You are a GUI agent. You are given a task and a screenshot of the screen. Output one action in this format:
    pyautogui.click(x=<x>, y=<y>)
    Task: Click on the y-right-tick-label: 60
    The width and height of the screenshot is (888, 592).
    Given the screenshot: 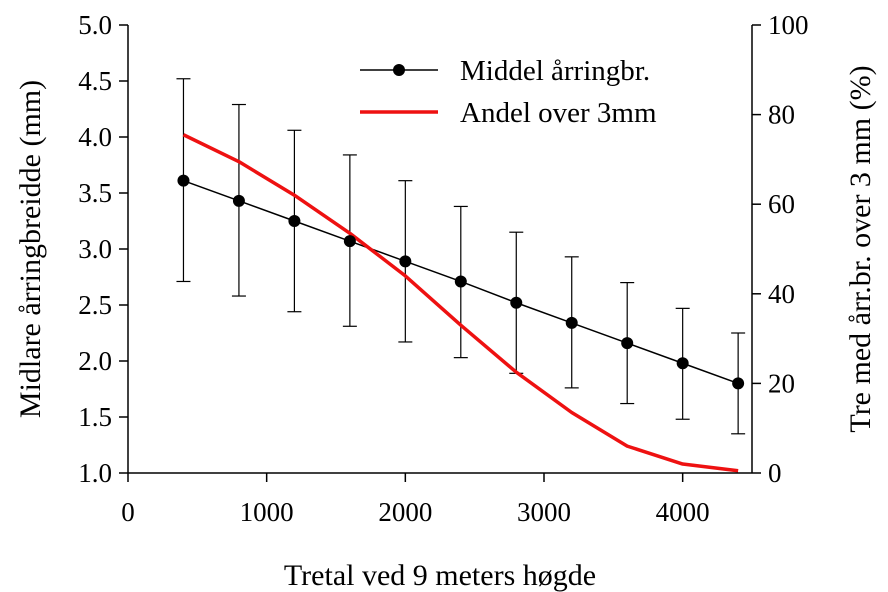 What is the action you would take?
    pyautogui.click(x=781, y=204)
    